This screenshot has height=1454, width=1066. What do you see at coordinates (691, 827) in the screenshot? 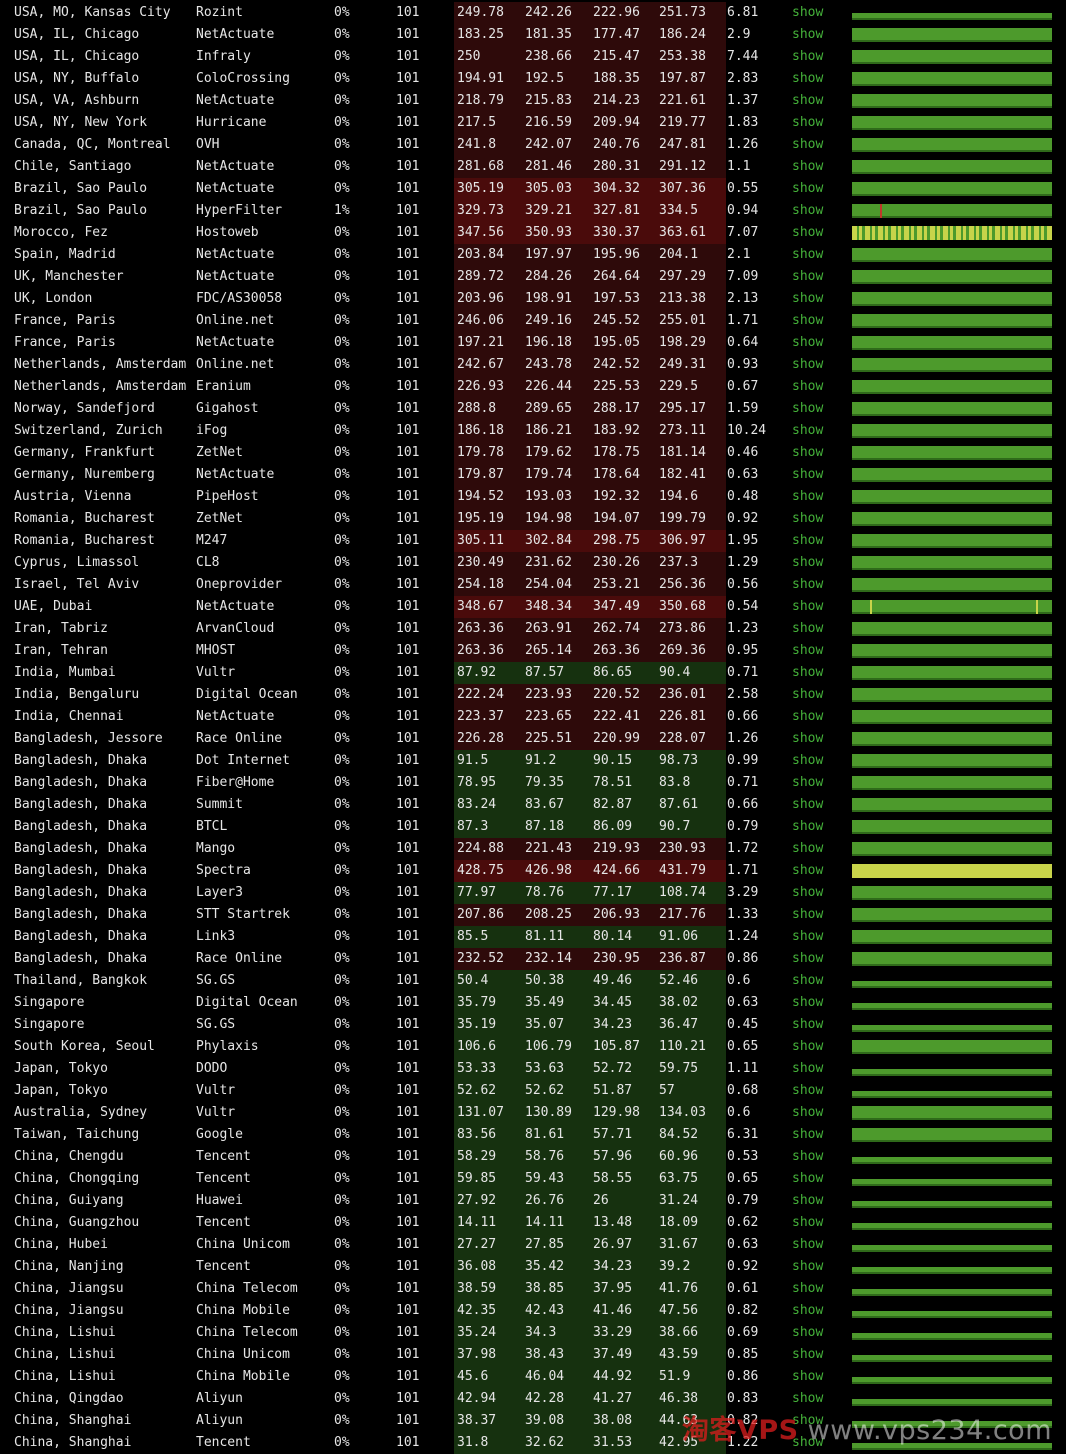
I see `worst-cell: 90.7` at bounding box center [691, 827].